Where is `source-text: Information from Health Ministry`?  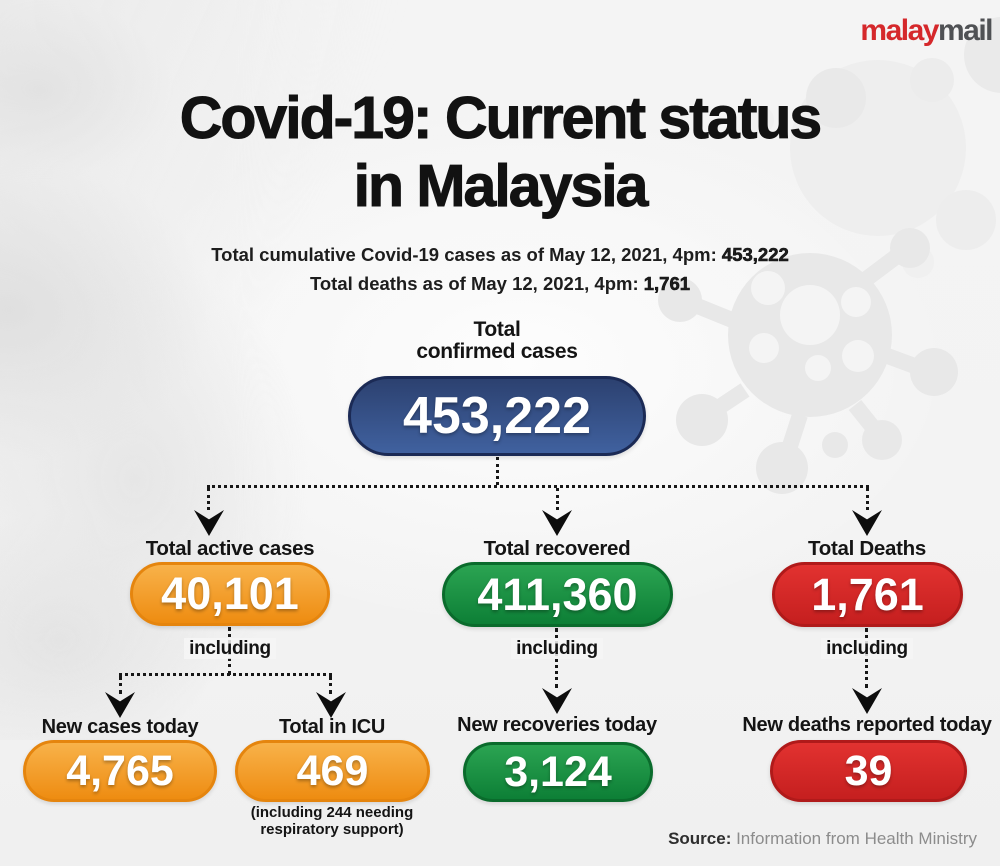 source-text: Information from Health Ministry is located at coordinates (854, 838).